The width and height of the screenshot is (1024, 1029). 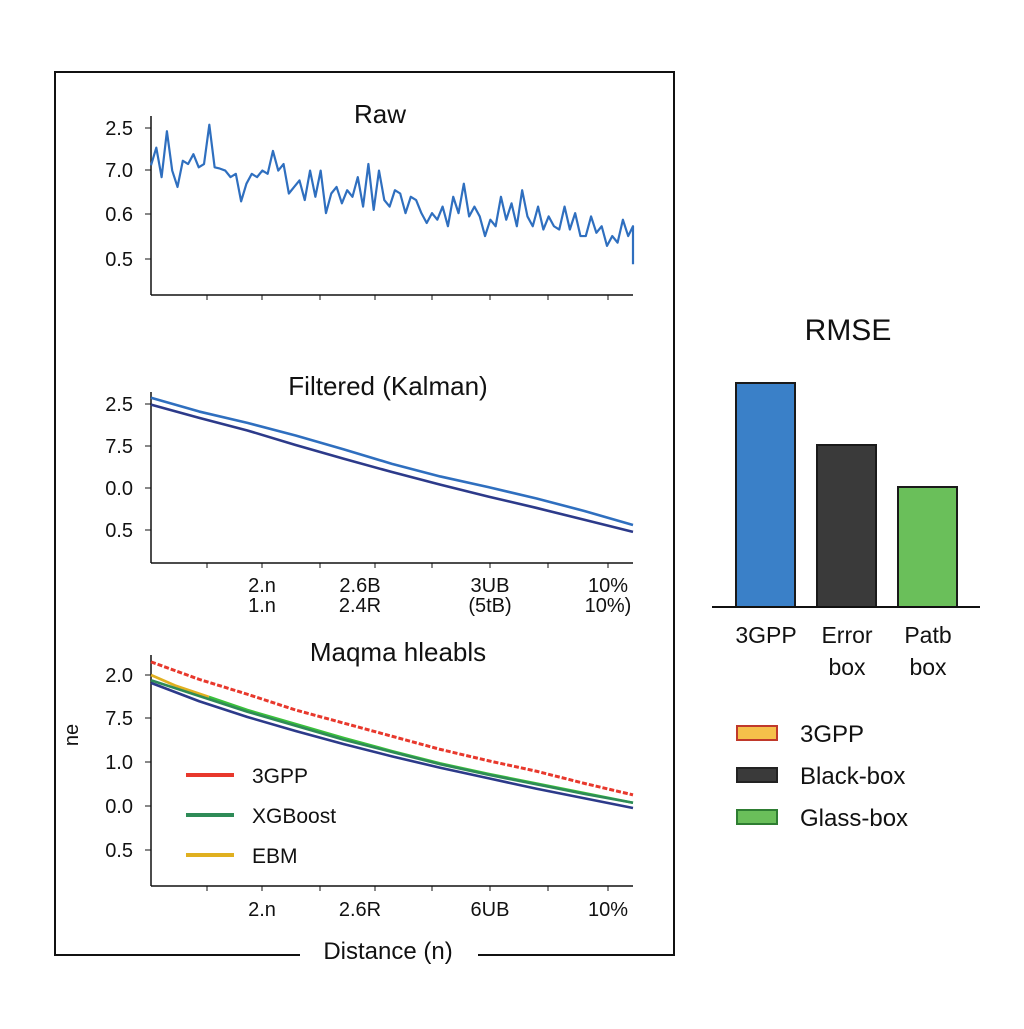 I want to click on y-tick-label: 0.6, so click(x=119, y=215).